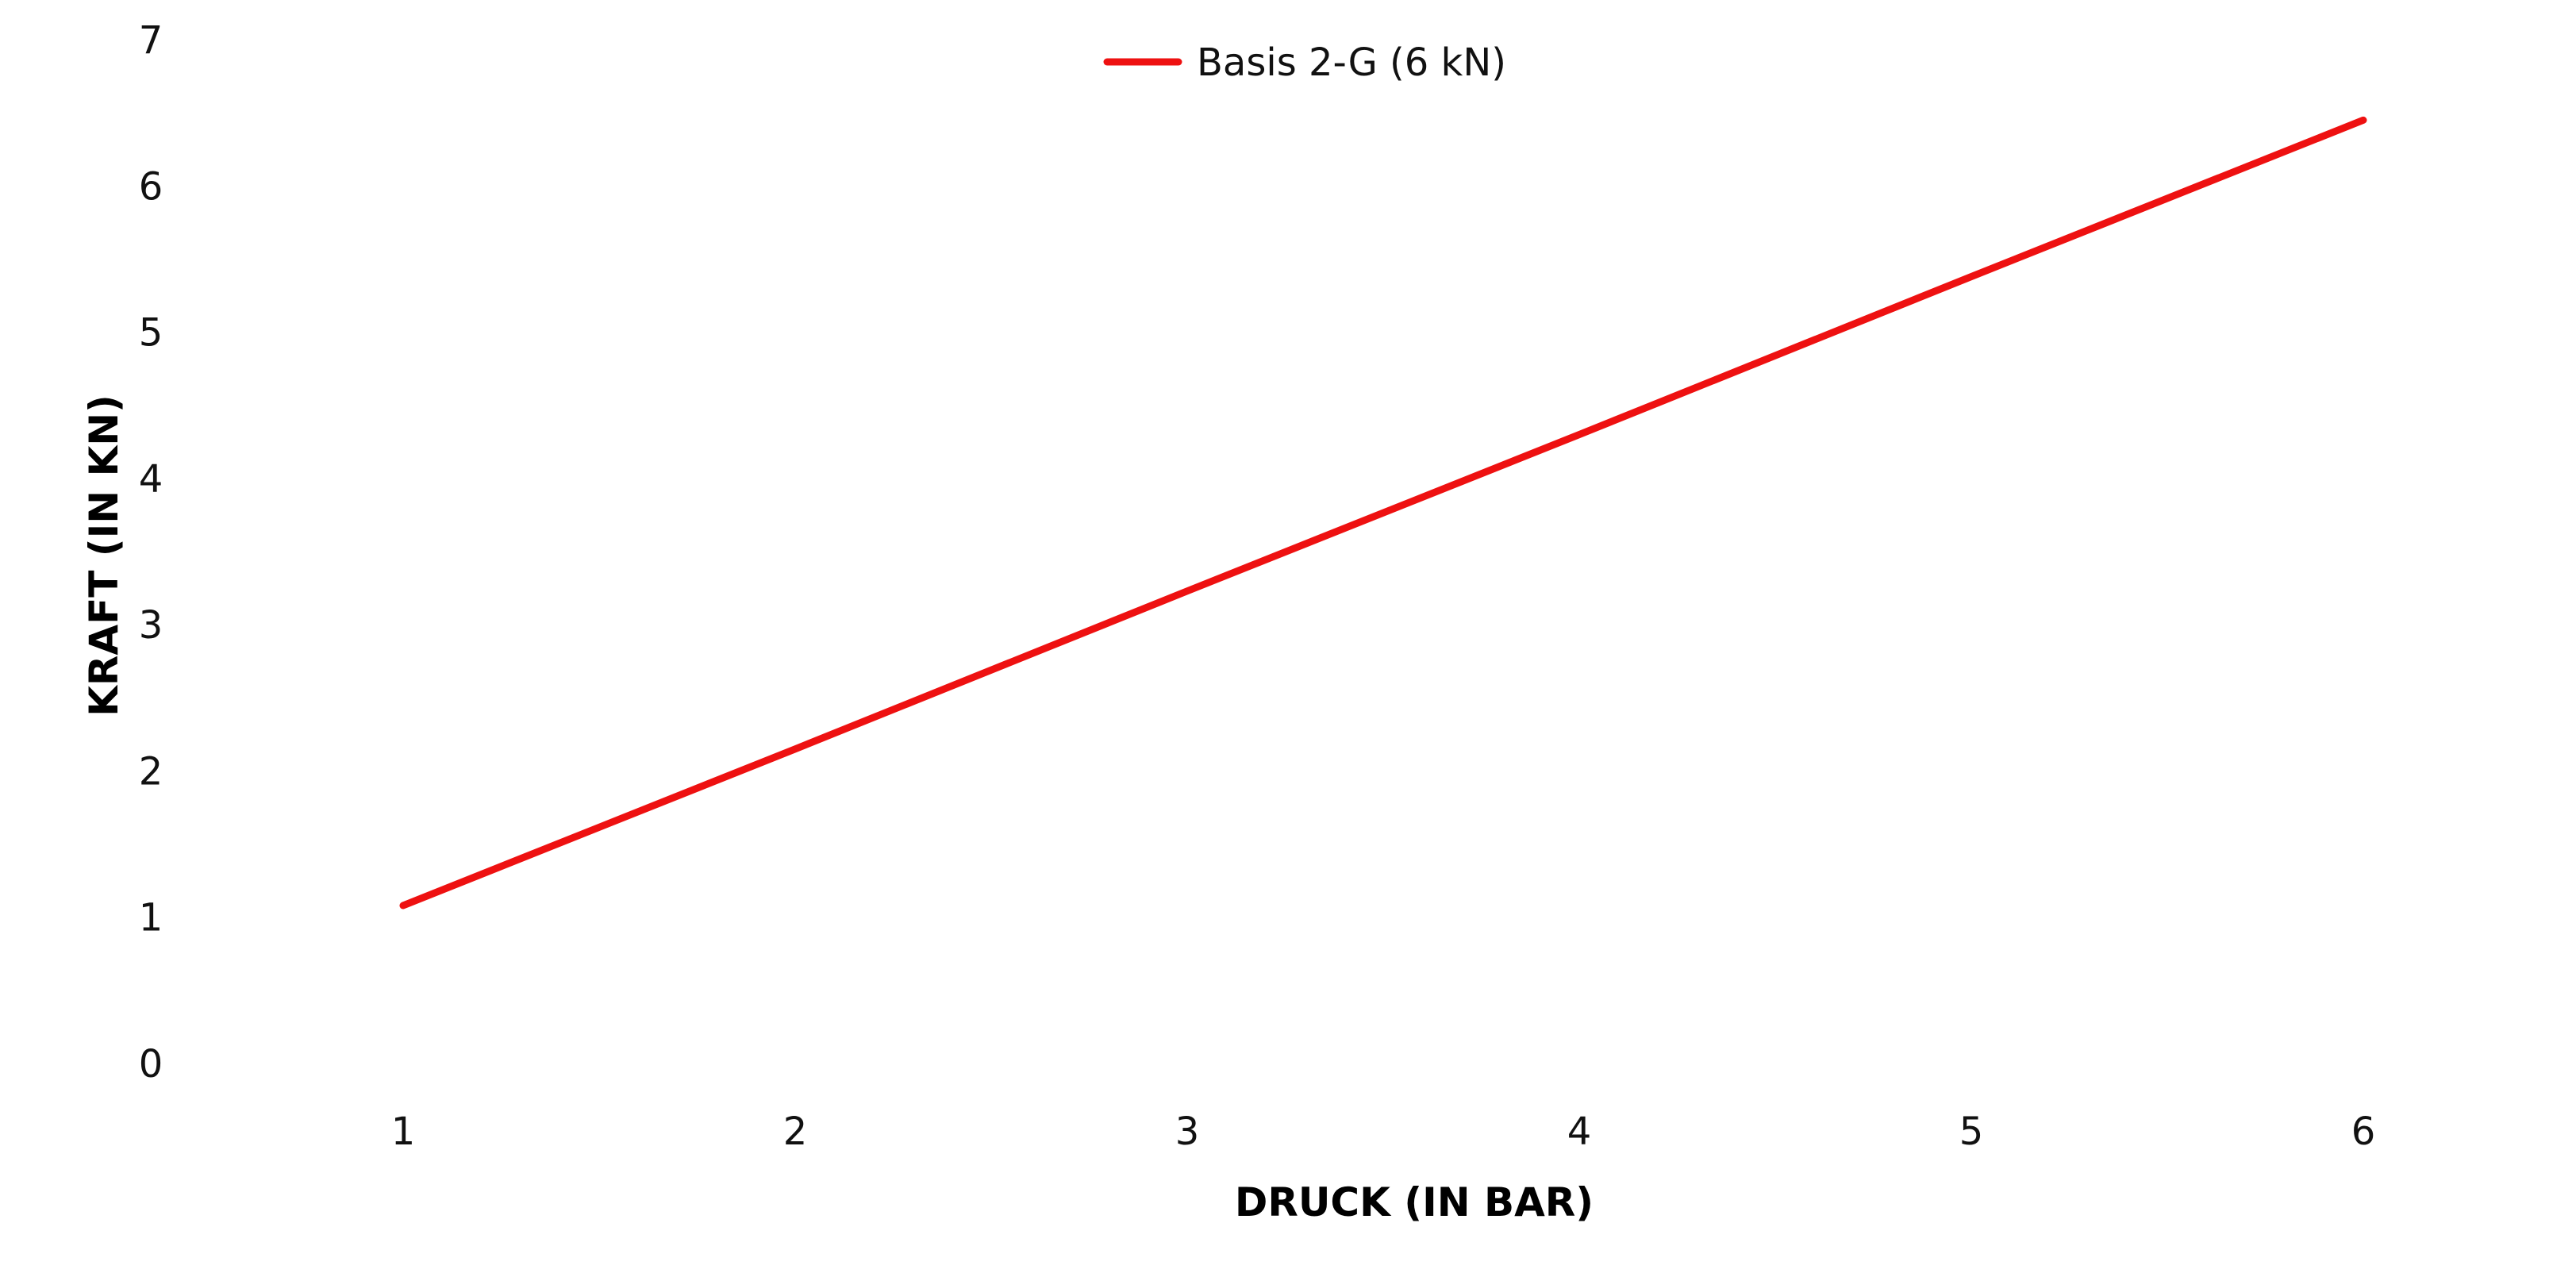  Describe the element at coordinates (1187, 1132) in the screenshot. I see `x-tick-label: 3` at that location.